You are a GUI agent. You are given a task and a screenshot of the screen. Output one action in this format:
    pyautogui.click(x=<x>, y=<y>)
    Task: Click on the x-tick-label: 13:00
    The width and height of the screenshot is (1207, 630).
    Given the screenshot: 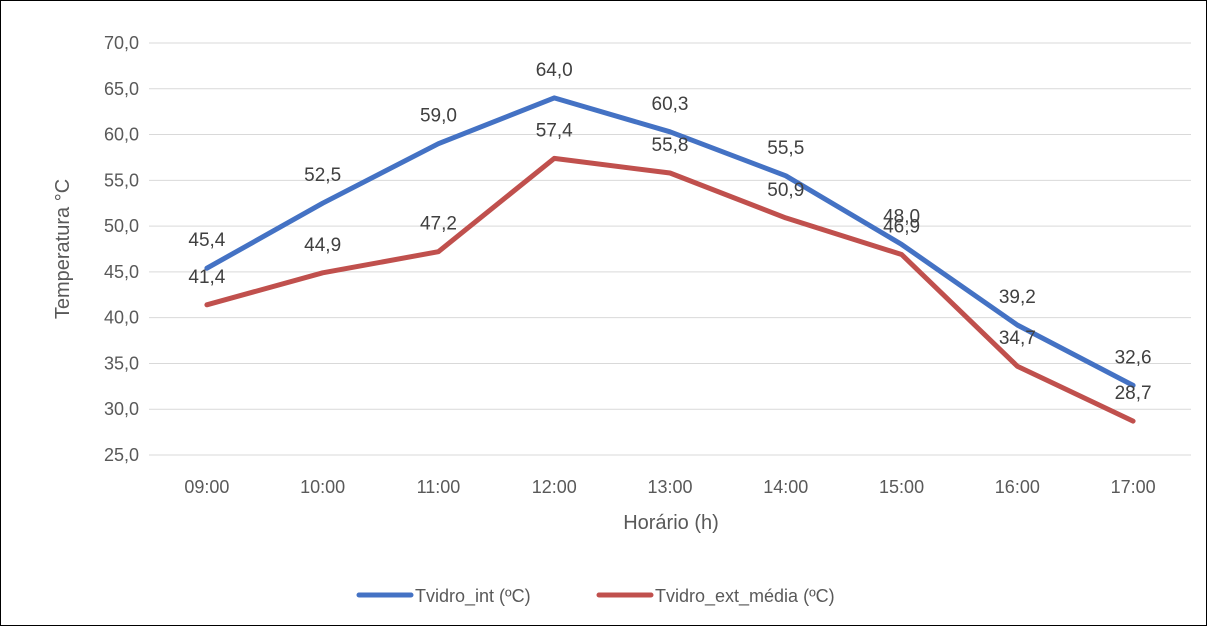 What is the action you would take?
    pyautogui.click(x=669, y=487)
    